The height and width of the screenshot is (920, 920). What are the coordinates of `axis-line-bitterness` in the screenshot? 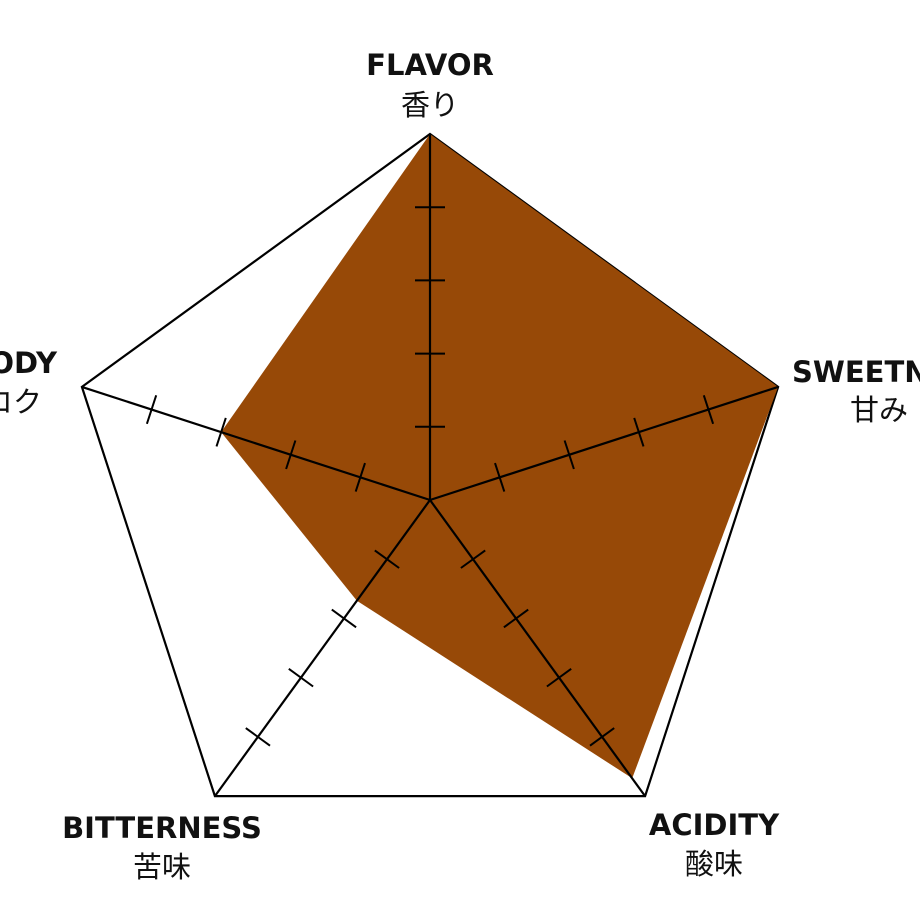 It's located at (322, 648).